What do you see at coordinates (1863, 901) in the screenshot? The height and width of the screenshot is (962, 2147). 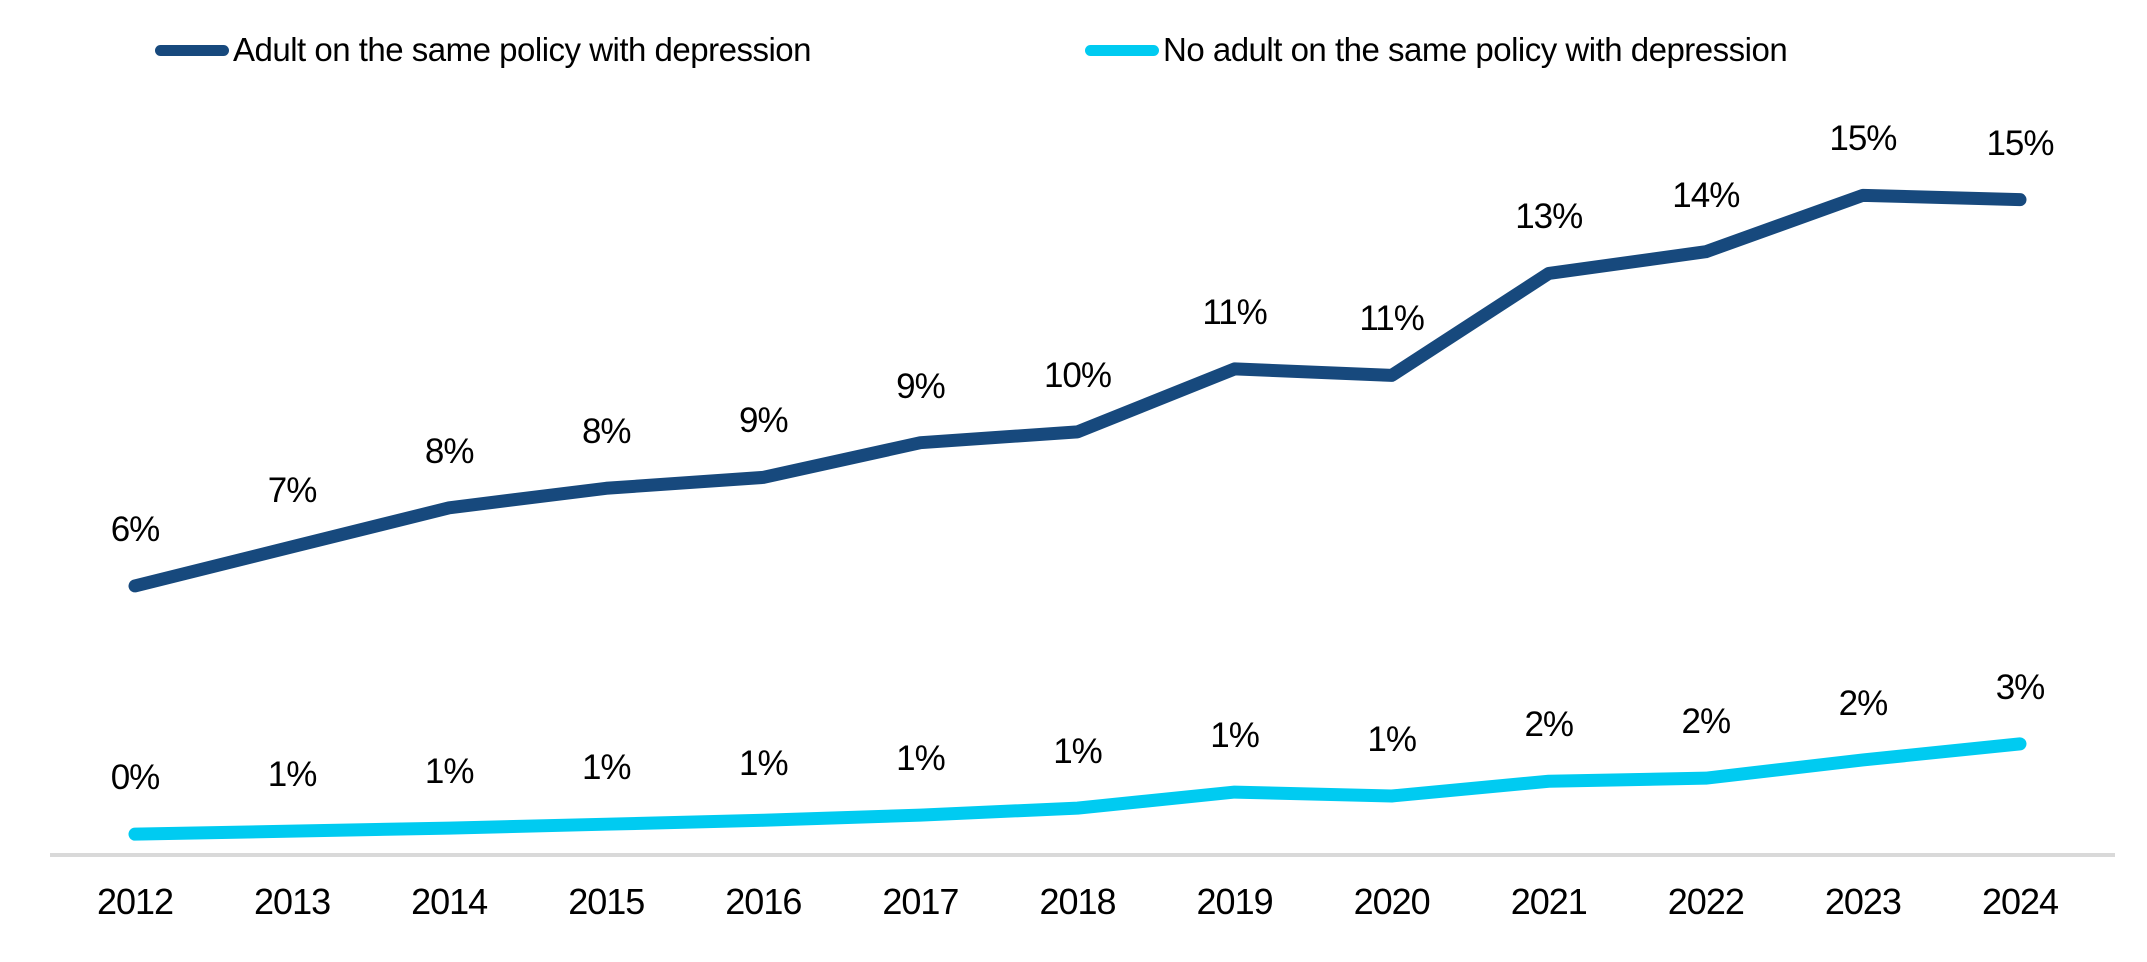 I see `x-axis-label-2023: 2023` at bounding box center [1863, 901].